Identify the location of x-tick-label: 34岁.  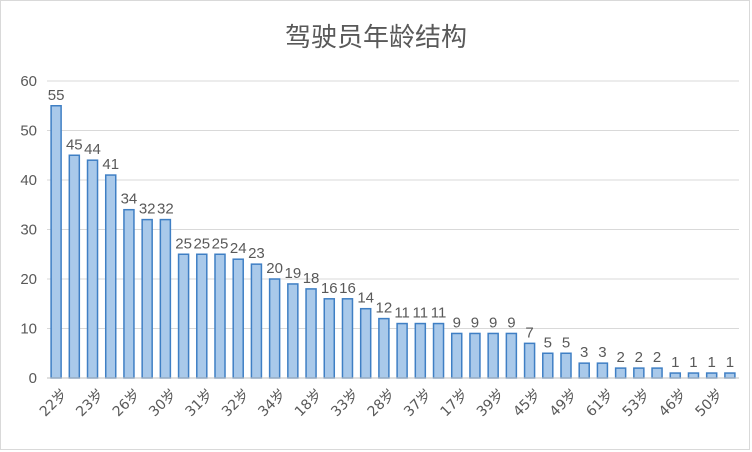
(272, 403).